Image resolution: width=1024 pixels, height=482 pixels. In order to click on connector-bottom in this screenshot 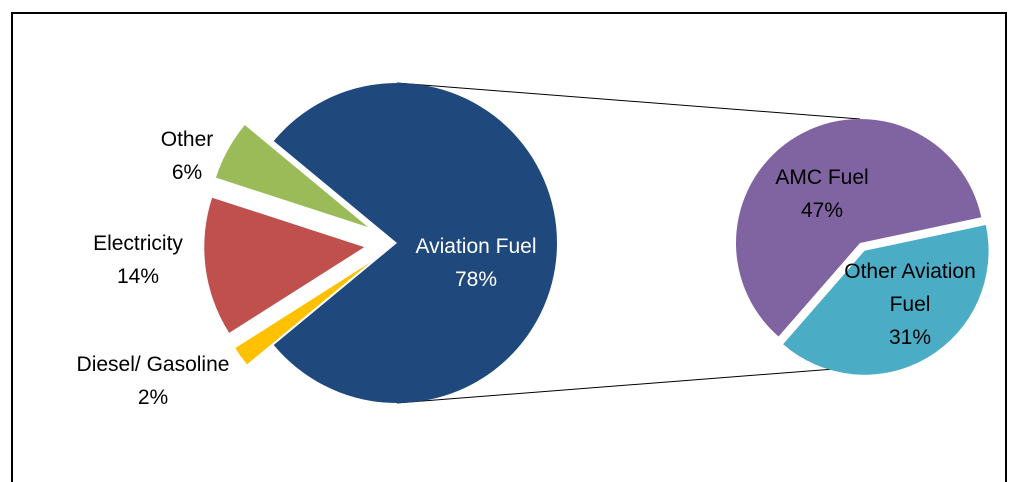, I will do `click(628, 385)`.